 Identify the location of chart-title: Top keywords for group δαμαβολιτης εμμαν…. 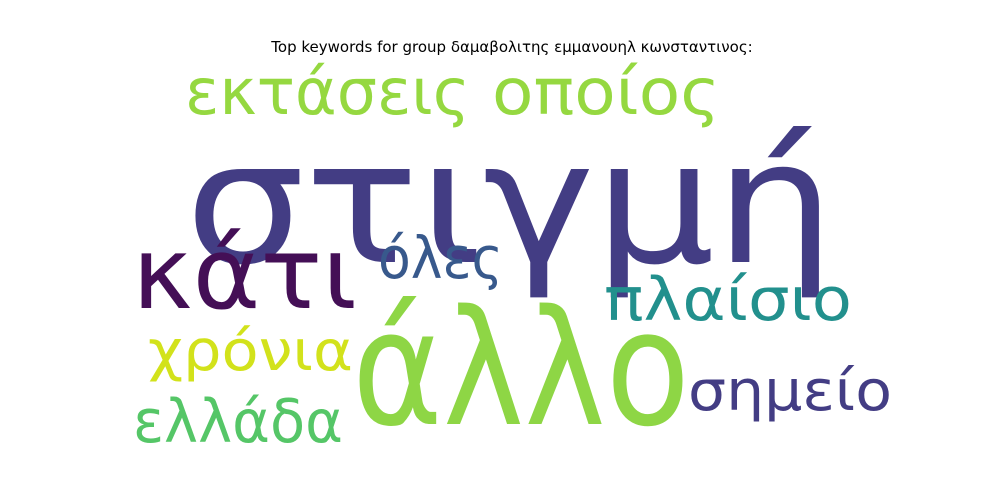
(511, 47).